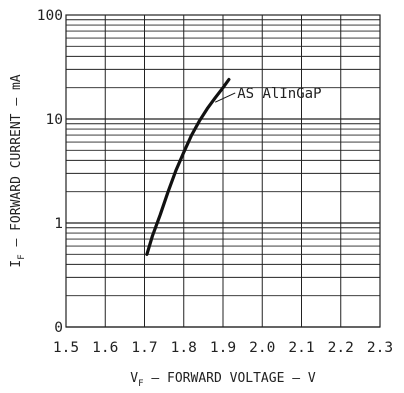  I want to click on x-axis-title-rest: – FORWARD VOLTAGE – V, so click(230, 378).